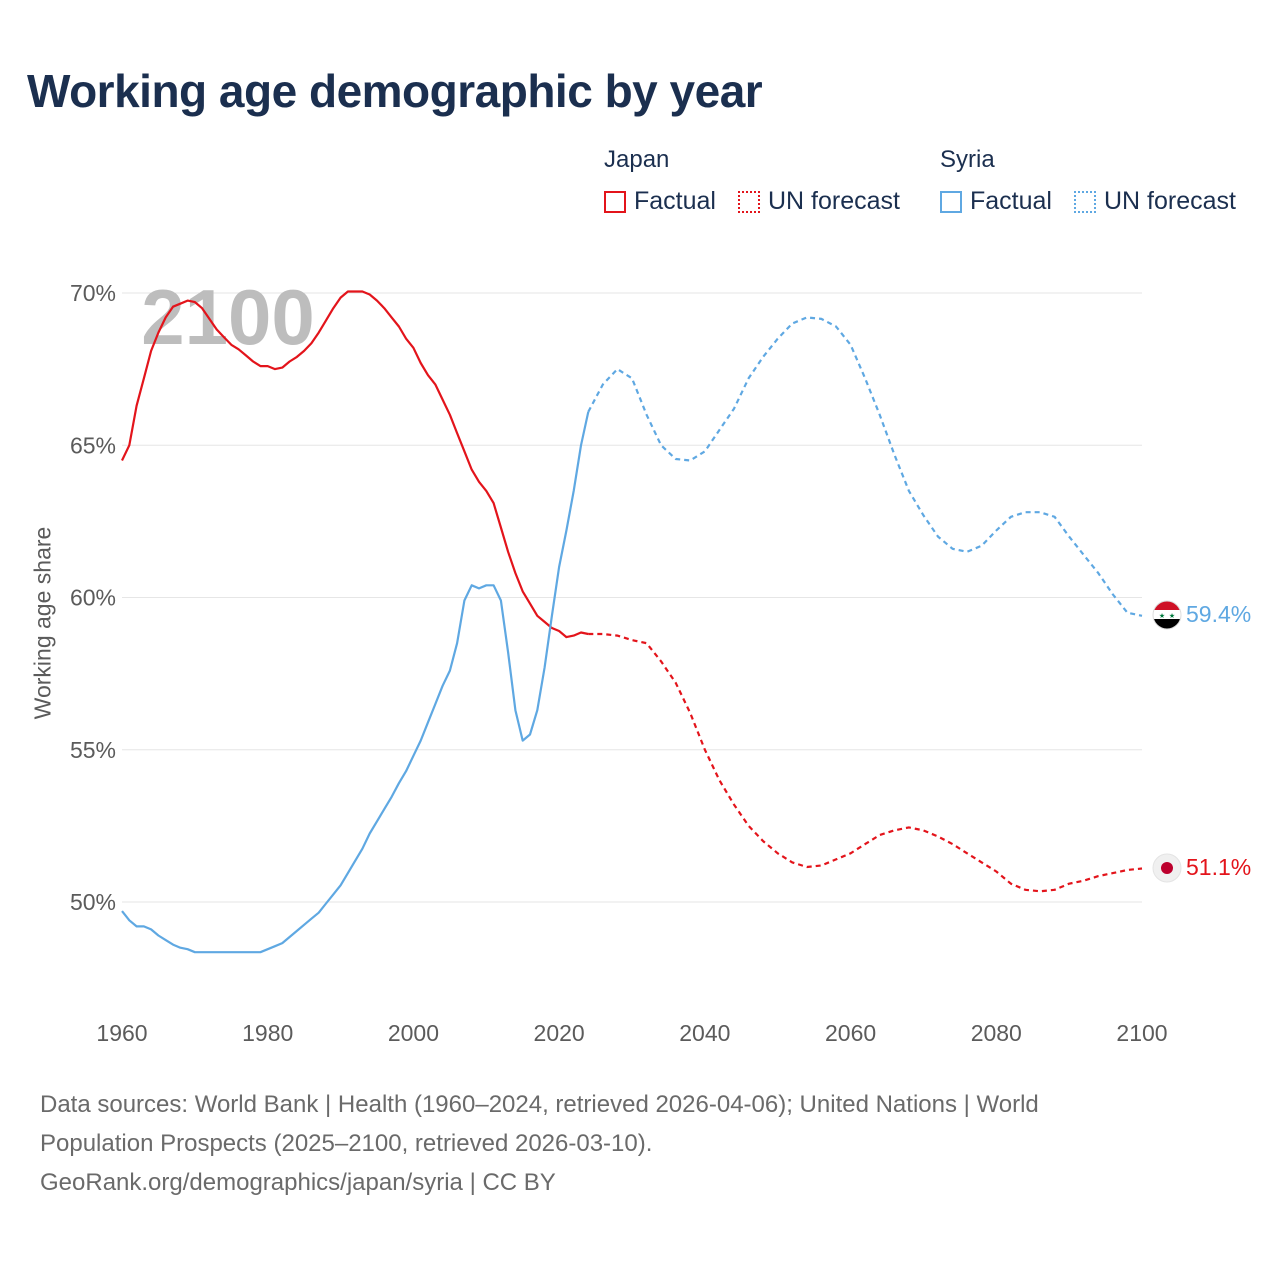 This screenshot has width=1280, height=1280. I want to click on y-tick-label: 65%, so click(93, 445).